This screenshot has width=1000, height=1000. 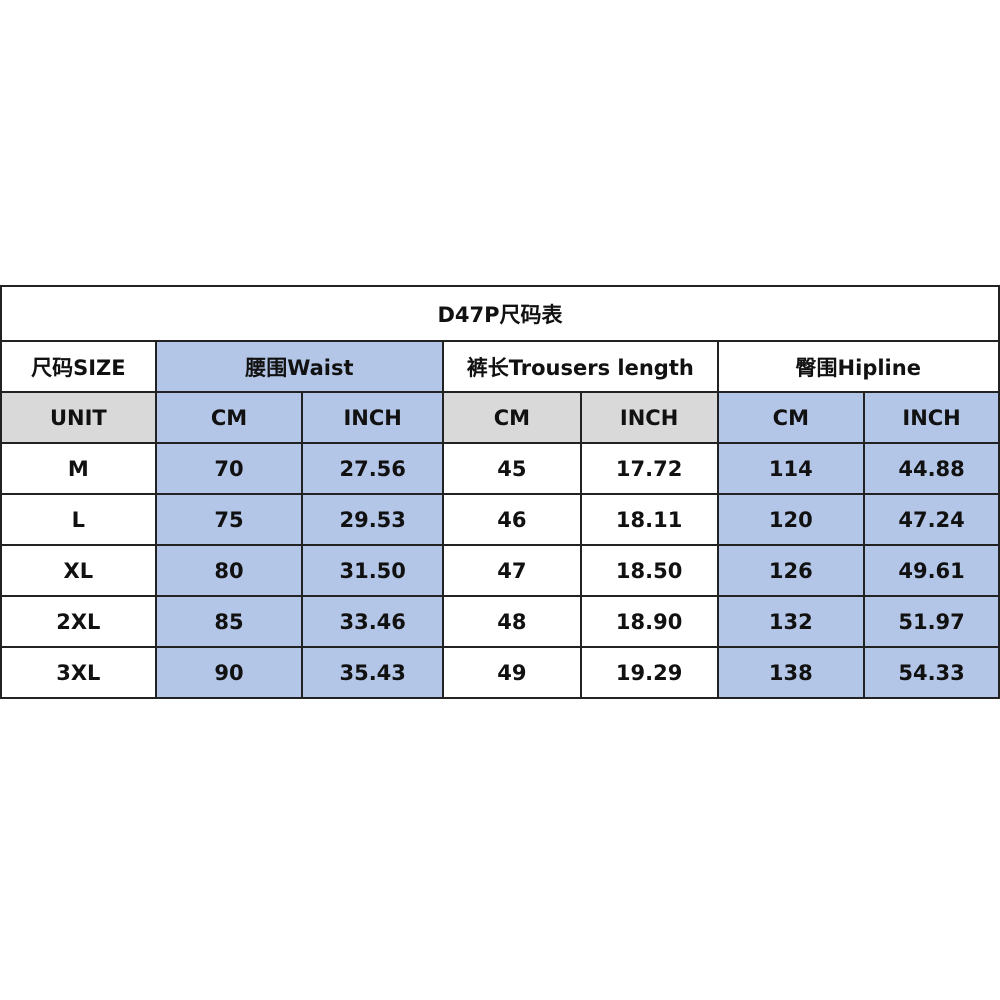 What do you see at coordinates (512, 672) in the screenshot?
I see `cell-len-cm: 49` at bounding box center [512, 672].